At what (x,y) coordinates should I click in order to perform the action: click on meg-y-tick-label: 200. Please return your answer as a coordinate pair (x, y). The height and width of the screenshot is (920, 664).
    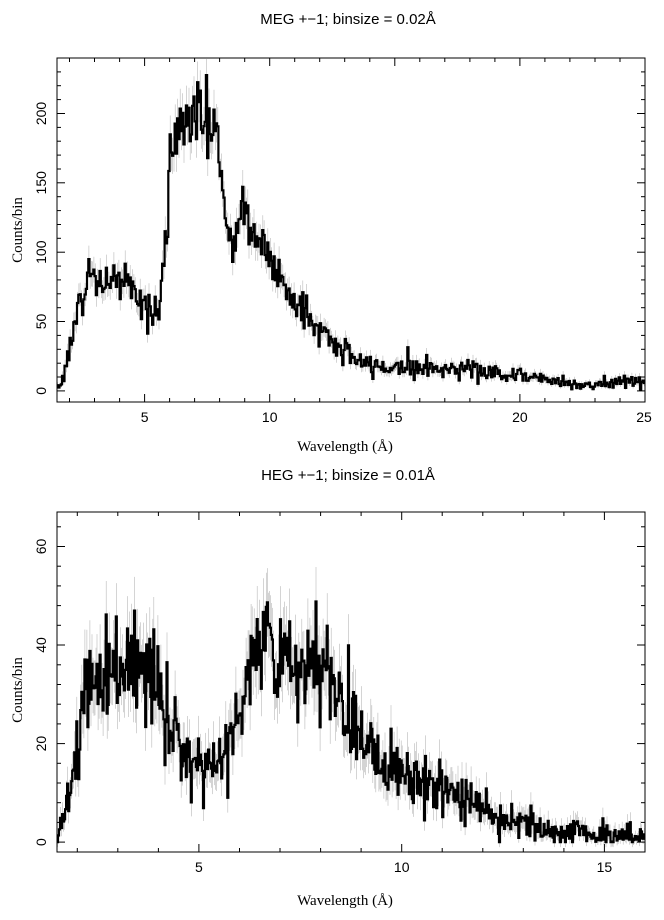
    Looking at the image, I should click on (41, 114).